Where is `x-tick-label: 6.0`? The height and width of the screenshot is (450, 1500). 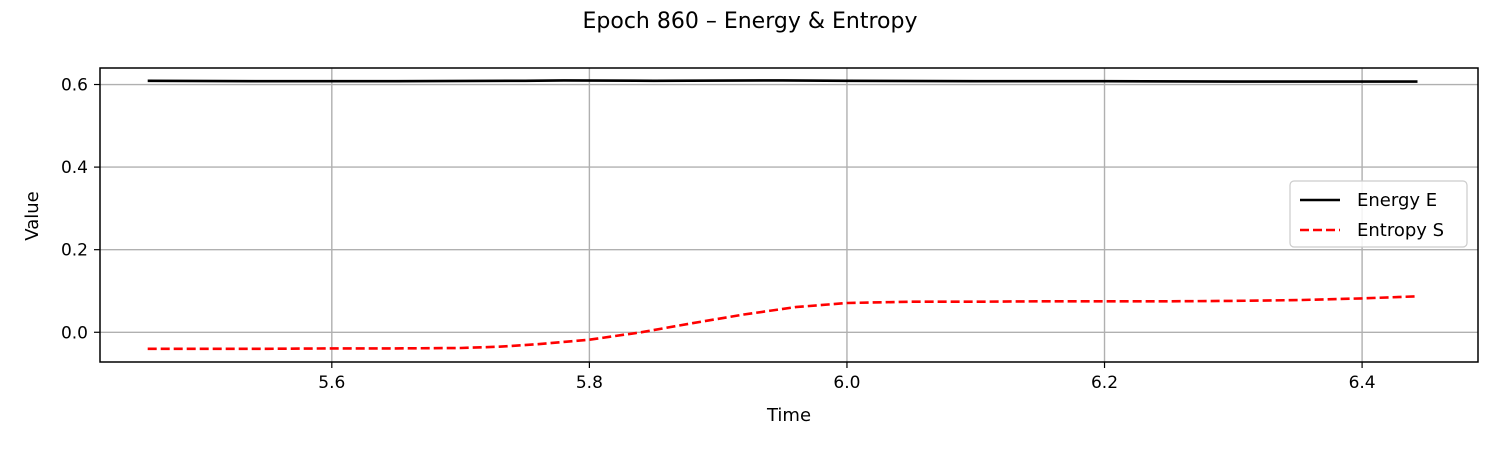 x-tick-label: 6.0 is located at coordinates (846, 383).